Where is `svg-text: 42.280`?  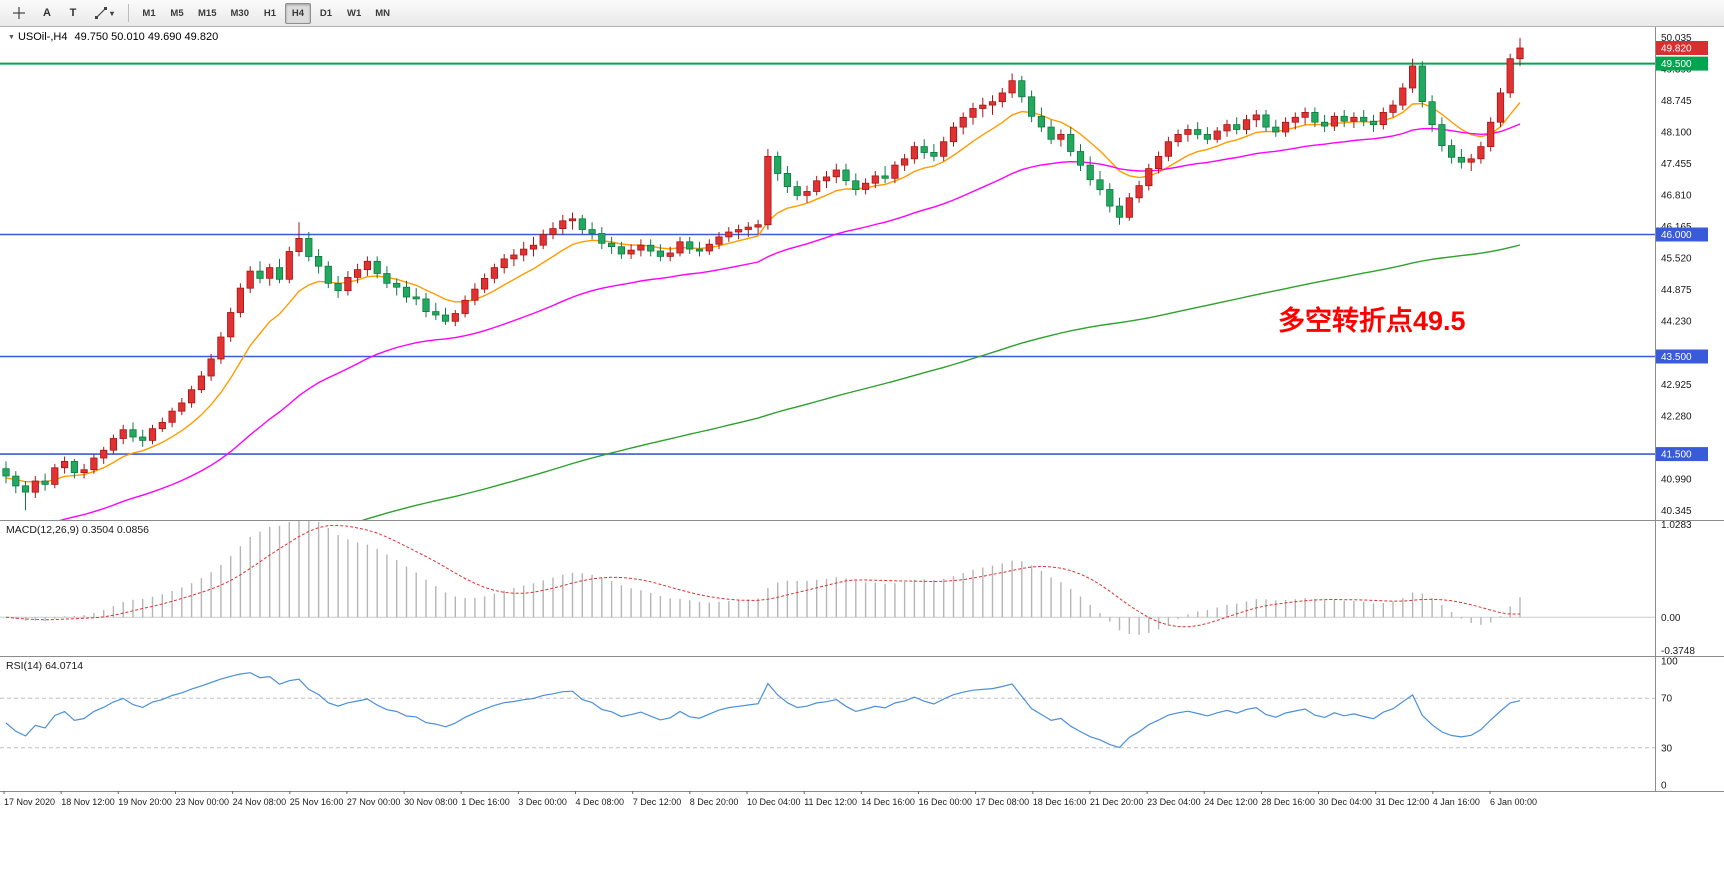
svg-text: 42.280 is located at coordinates (1676, 417).